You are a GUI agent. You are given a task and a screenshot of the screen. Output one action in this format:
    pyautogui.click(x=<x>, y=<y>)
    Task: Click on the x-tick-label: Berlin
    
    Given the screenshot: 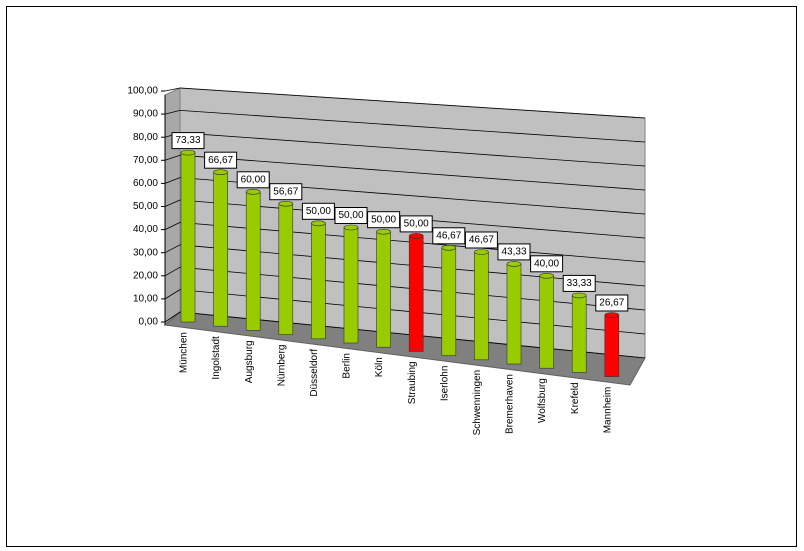 What is the action you would take?
    pyautogui.click(x=347, y=366)
    